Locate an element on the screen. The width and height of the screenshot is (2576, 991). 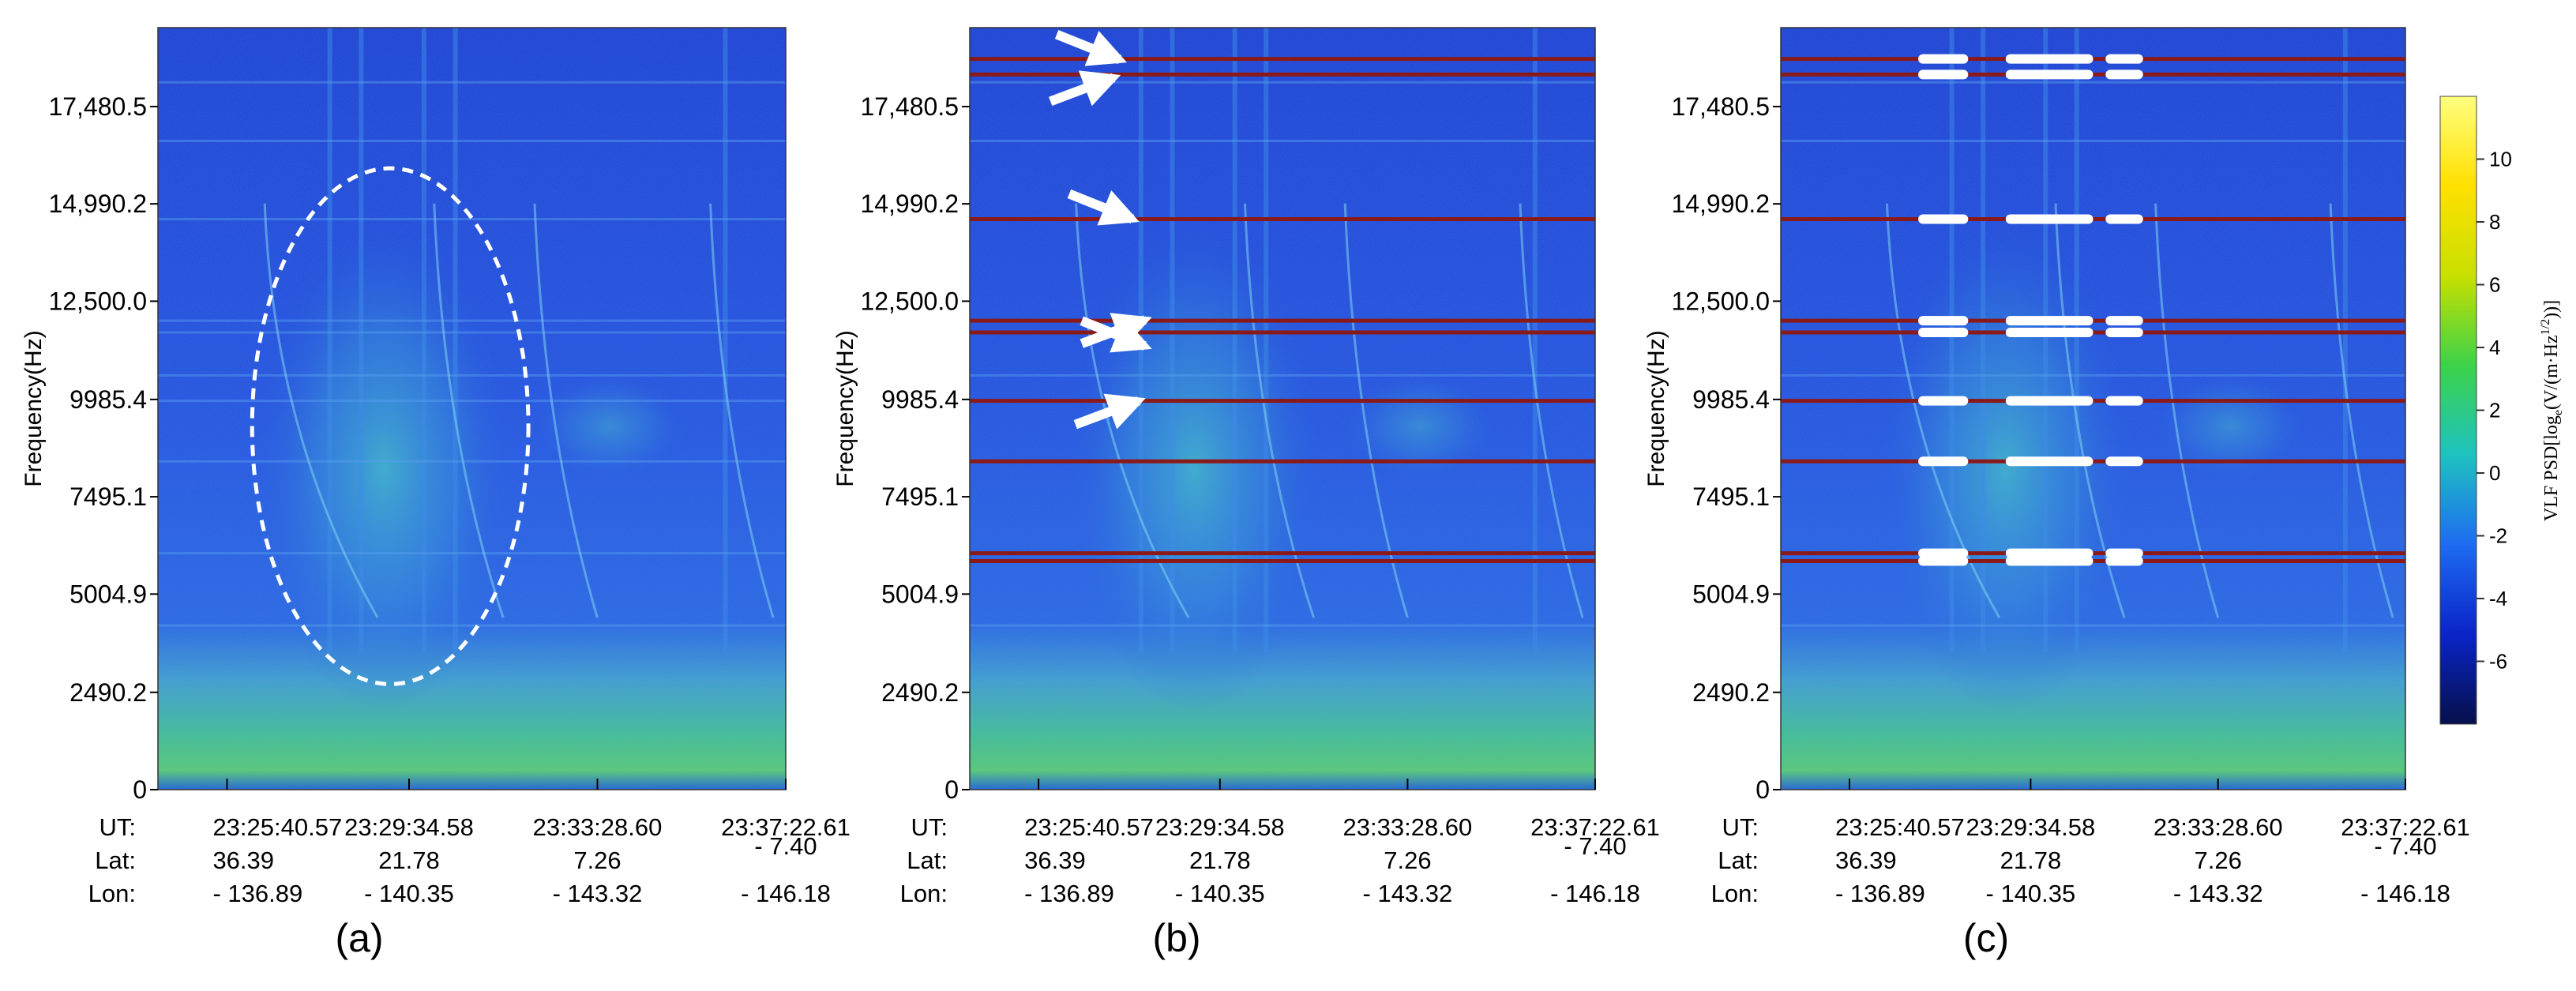
colorbar-ticks: 10 8 6 4 2 0 -2 -4 -6 is located at coordinates (2494, 411).